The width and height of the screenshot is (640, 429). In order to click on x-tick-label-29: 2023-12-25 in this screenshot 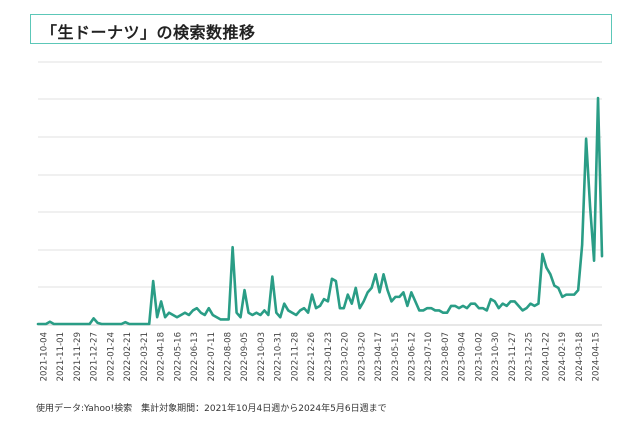, I will do `click(530, 356)`.